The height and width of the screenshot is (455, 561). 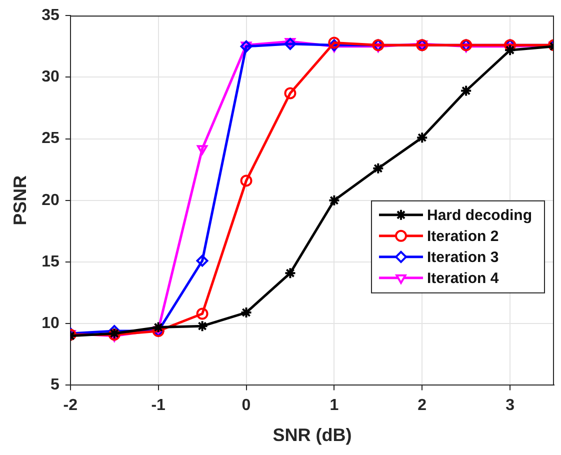 I want to click on x-tick-label: 3, so click(x=510, y=405).